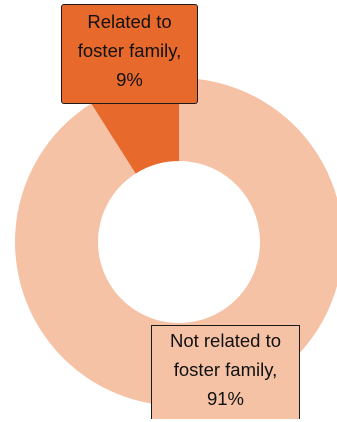 The width and height of the screenshot is (337, 422). Describe the element at coordinates (129, 50) in the screenshot. I see `slice-label-related-line-2: foster family,` at that location.